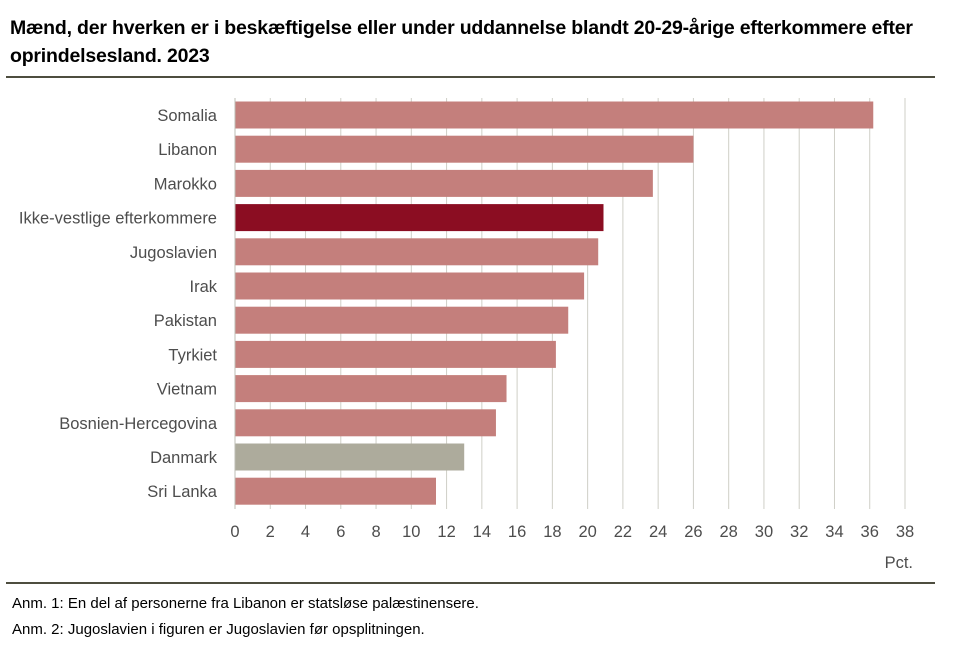 This screenshot has width=954, height=650. Describe the element at coordinates (417, 252) in the screenshot. I see `bar-jugoslavien` at that location.